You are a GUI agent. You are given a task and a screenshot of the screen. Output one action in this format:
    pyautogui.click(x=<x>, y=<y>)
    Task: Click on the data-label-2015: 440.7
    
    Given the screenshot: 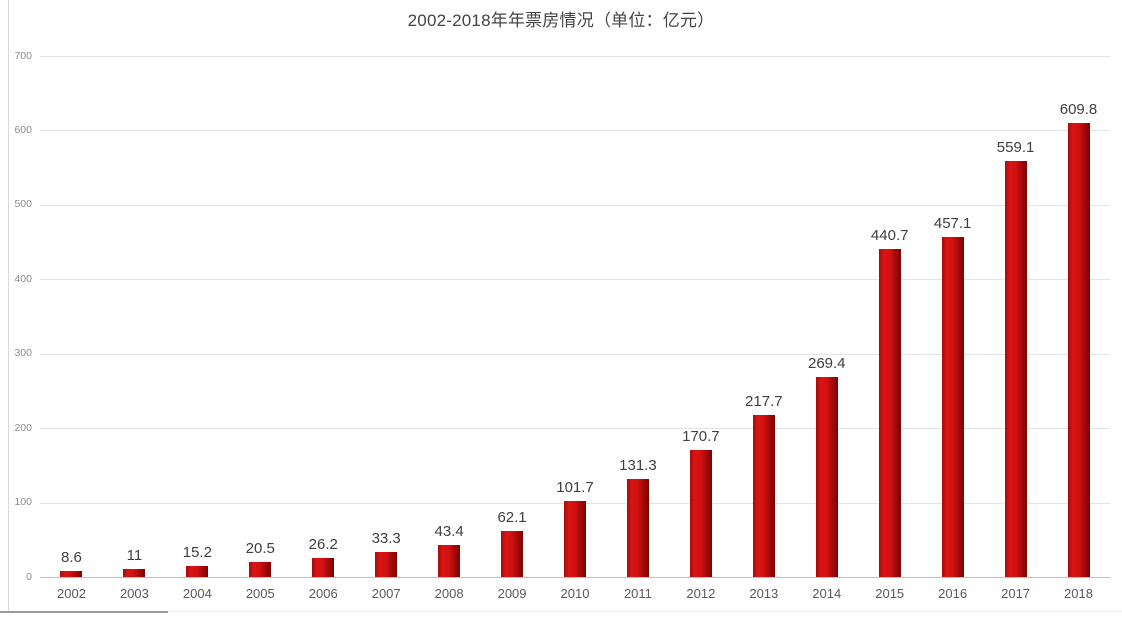 What is the action you would take?
    pyautogui.click(x=889, y=235)
    